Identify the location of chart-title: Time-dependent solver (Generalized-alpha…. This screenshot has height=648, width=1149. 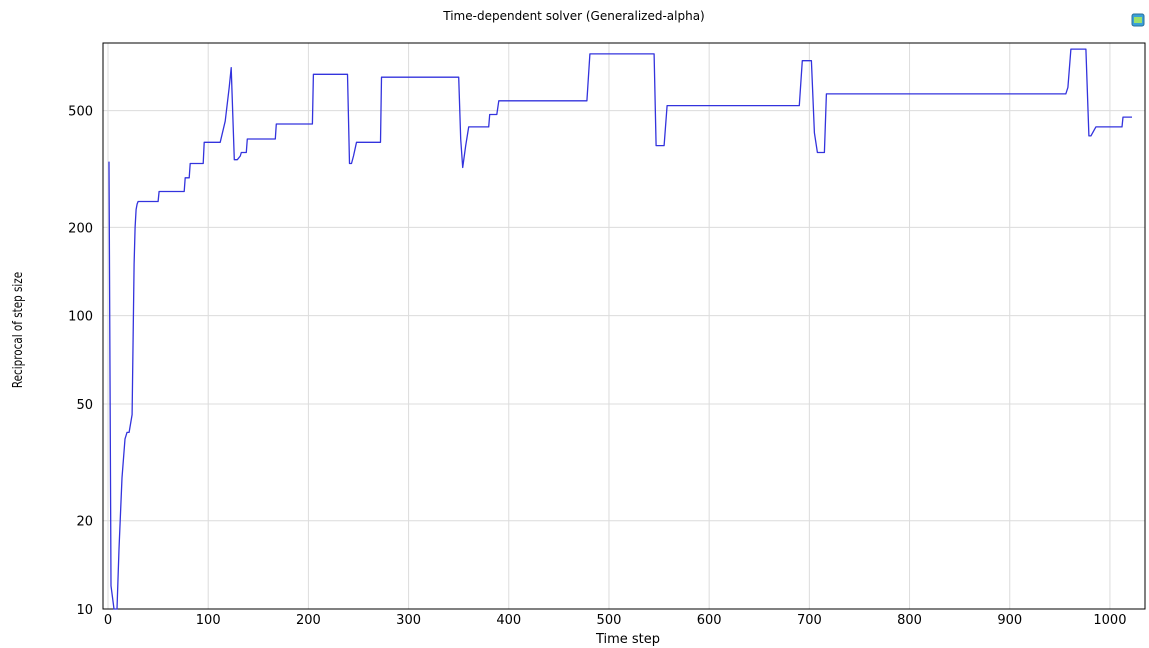
(573, 16).